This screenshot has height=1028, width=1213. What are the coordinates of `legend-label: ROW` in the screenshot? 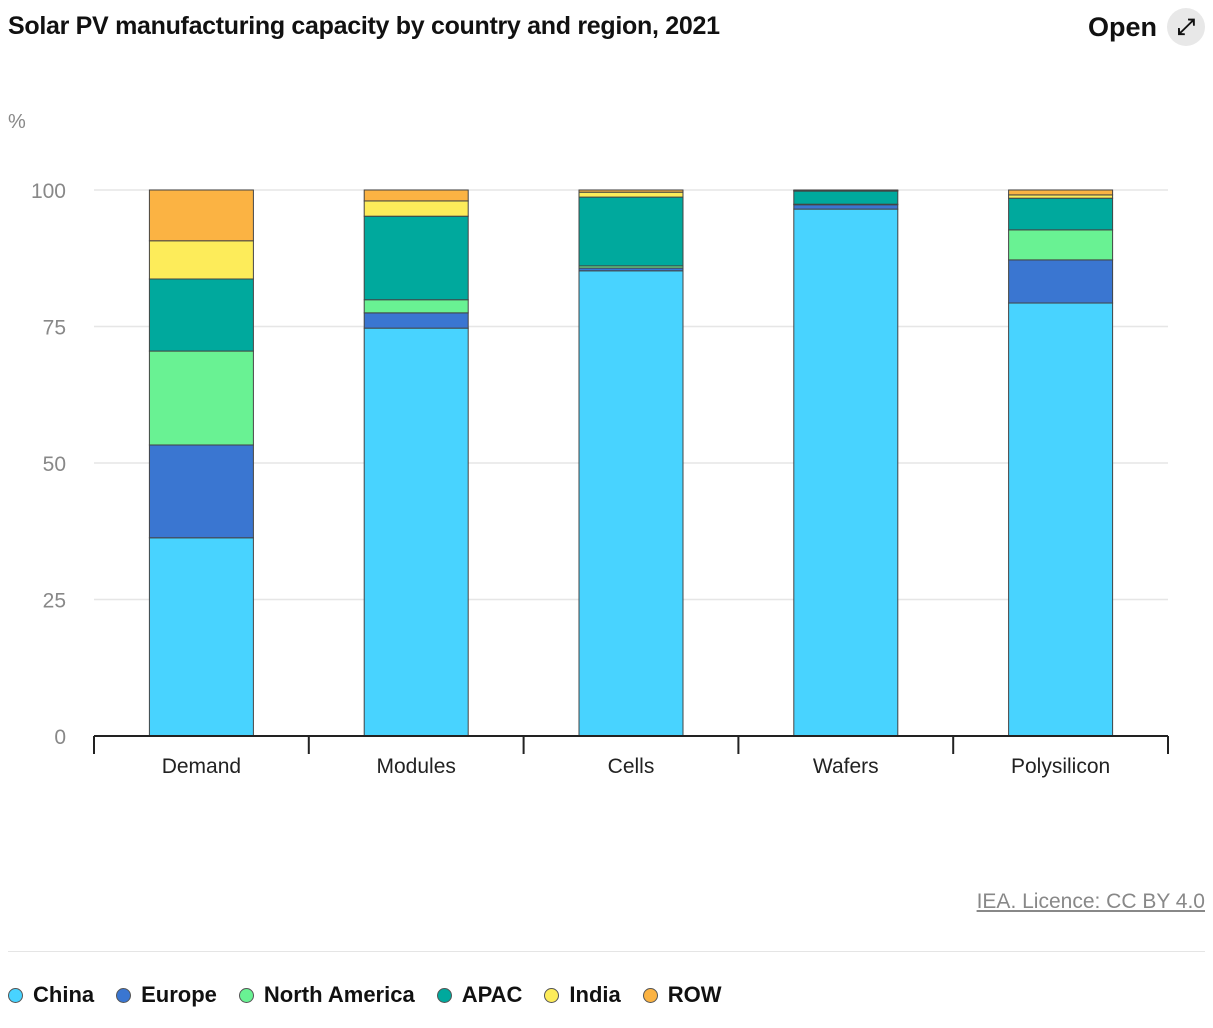 It's located at (694, 994).